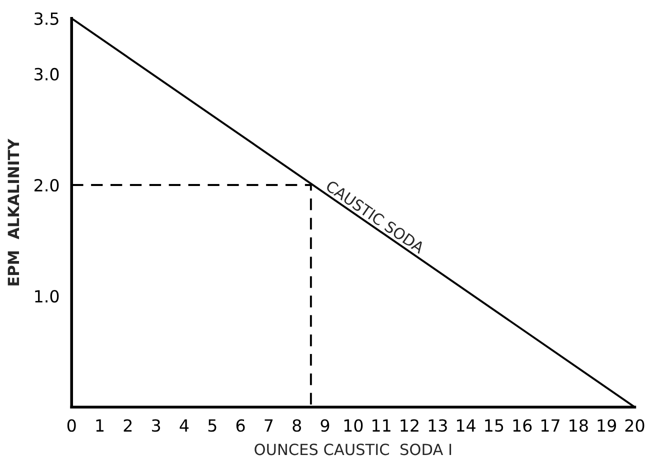 This screenshot has width=651, height=460. Describe the element at coordinates (409, 425) in the screenshot. I see `x-tick-label: 12` at that location.